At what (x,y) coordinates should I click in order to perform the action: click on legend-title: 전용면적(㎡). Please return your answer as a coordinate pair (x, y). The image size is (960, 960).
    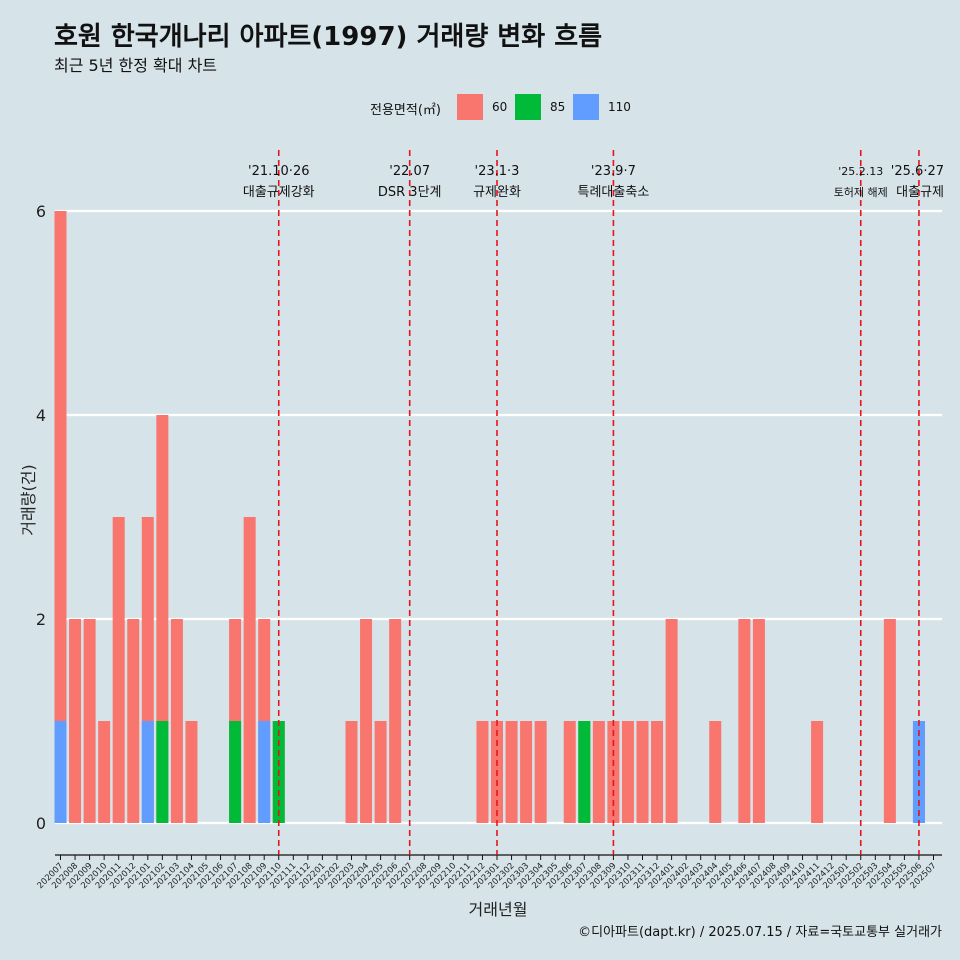
    Looking at the image, I should click on (405, 110).